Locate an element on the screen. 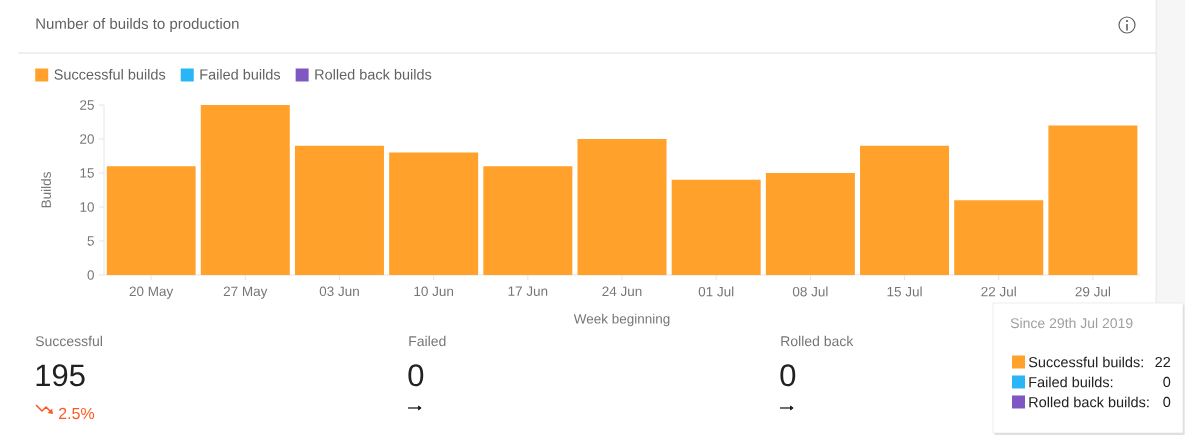  x-tick-label: 22 Jul is located at coordinates (998, 291).